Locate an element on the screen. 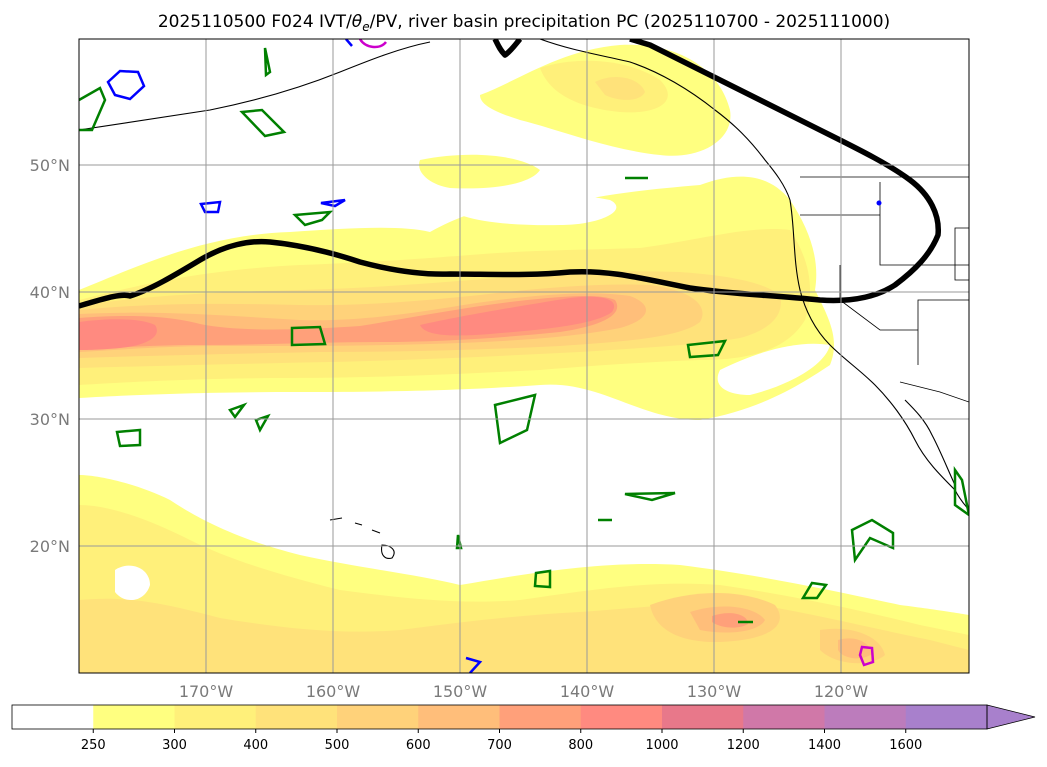  lat-label-30n: 30°N is located at coordinates (50, 419).